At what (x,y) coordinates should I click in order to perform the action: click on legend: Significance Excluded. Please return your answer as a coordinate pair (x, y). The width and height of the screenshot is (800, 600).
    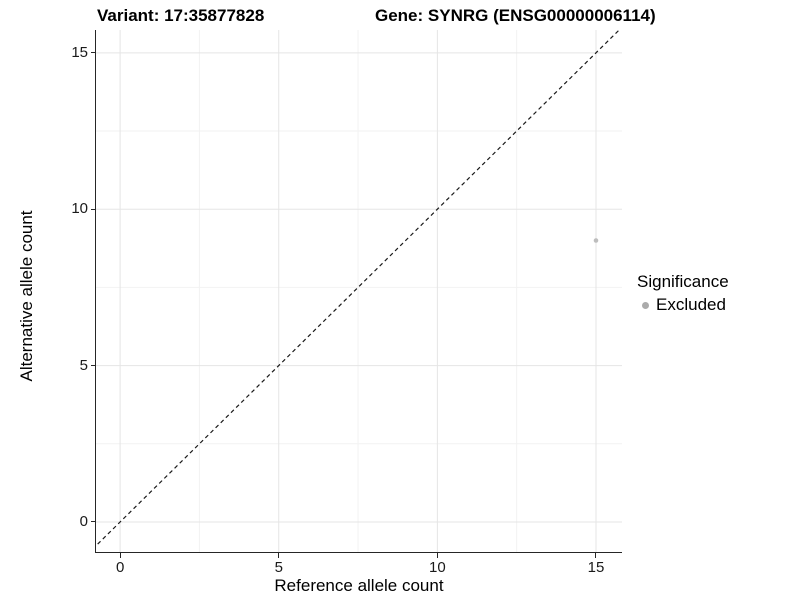
    Looking at the image, I should click on (683, 293).